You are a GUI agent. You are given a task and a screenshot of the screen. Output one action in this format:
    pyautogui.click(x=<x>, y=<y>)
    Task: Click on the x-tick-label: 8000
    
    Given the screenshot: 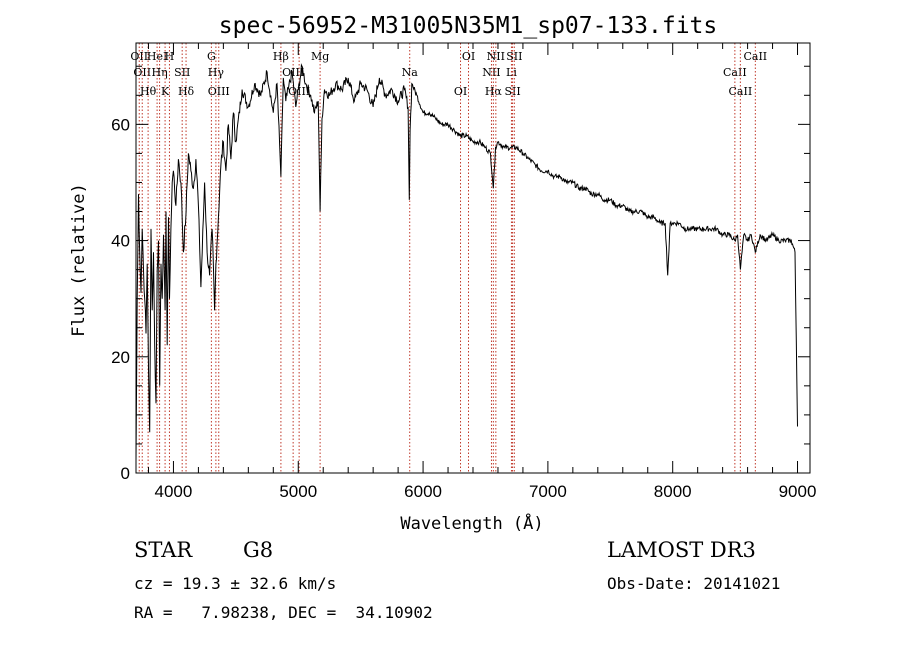 What is the action you would take?
    pyautogui.click(x=673, y=491)
    